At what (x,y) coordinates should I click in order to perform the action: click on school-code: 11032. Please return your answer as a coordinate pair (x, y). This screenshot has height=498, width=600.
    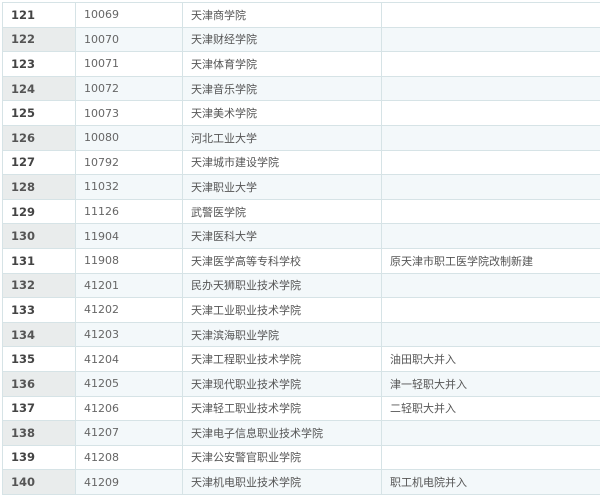
    Looking at the image, I should click on (129, 187).